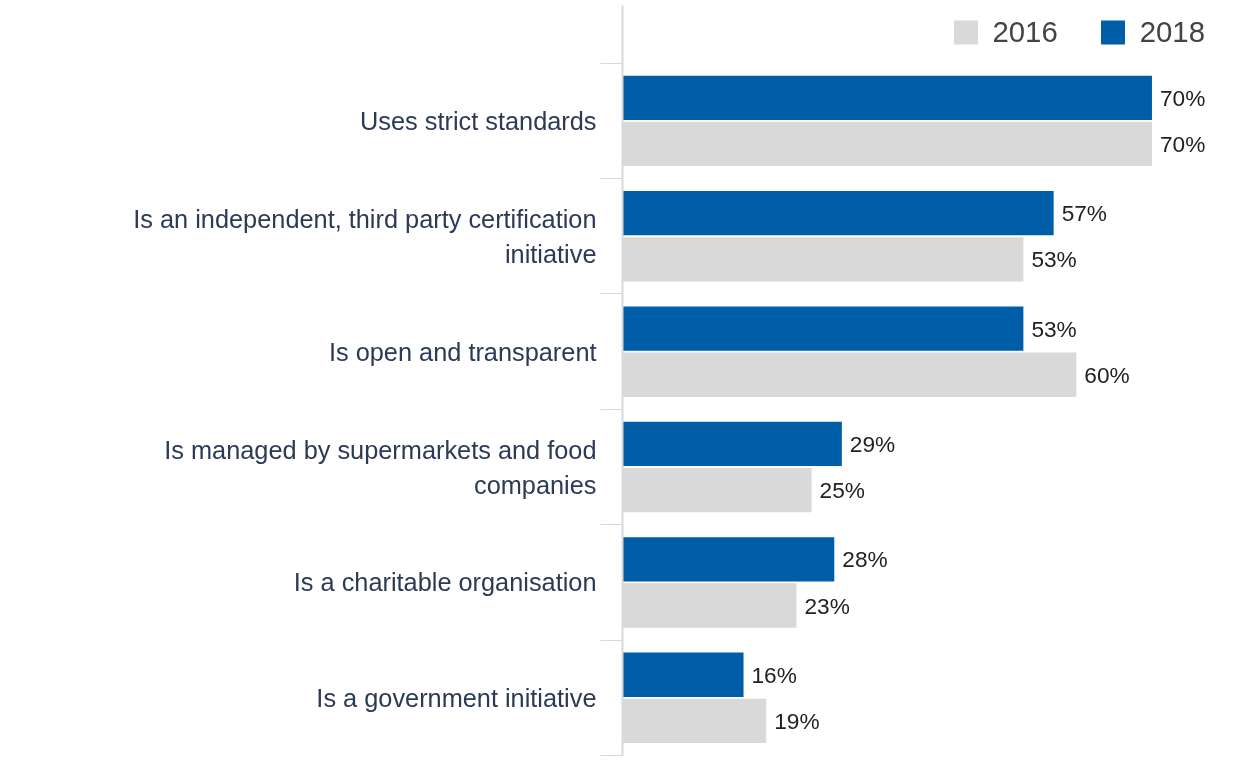  Describe the element at coordinates (445, 582) in the screenshot. I see `y-tick-label: Is a charitable organisation` at that location.